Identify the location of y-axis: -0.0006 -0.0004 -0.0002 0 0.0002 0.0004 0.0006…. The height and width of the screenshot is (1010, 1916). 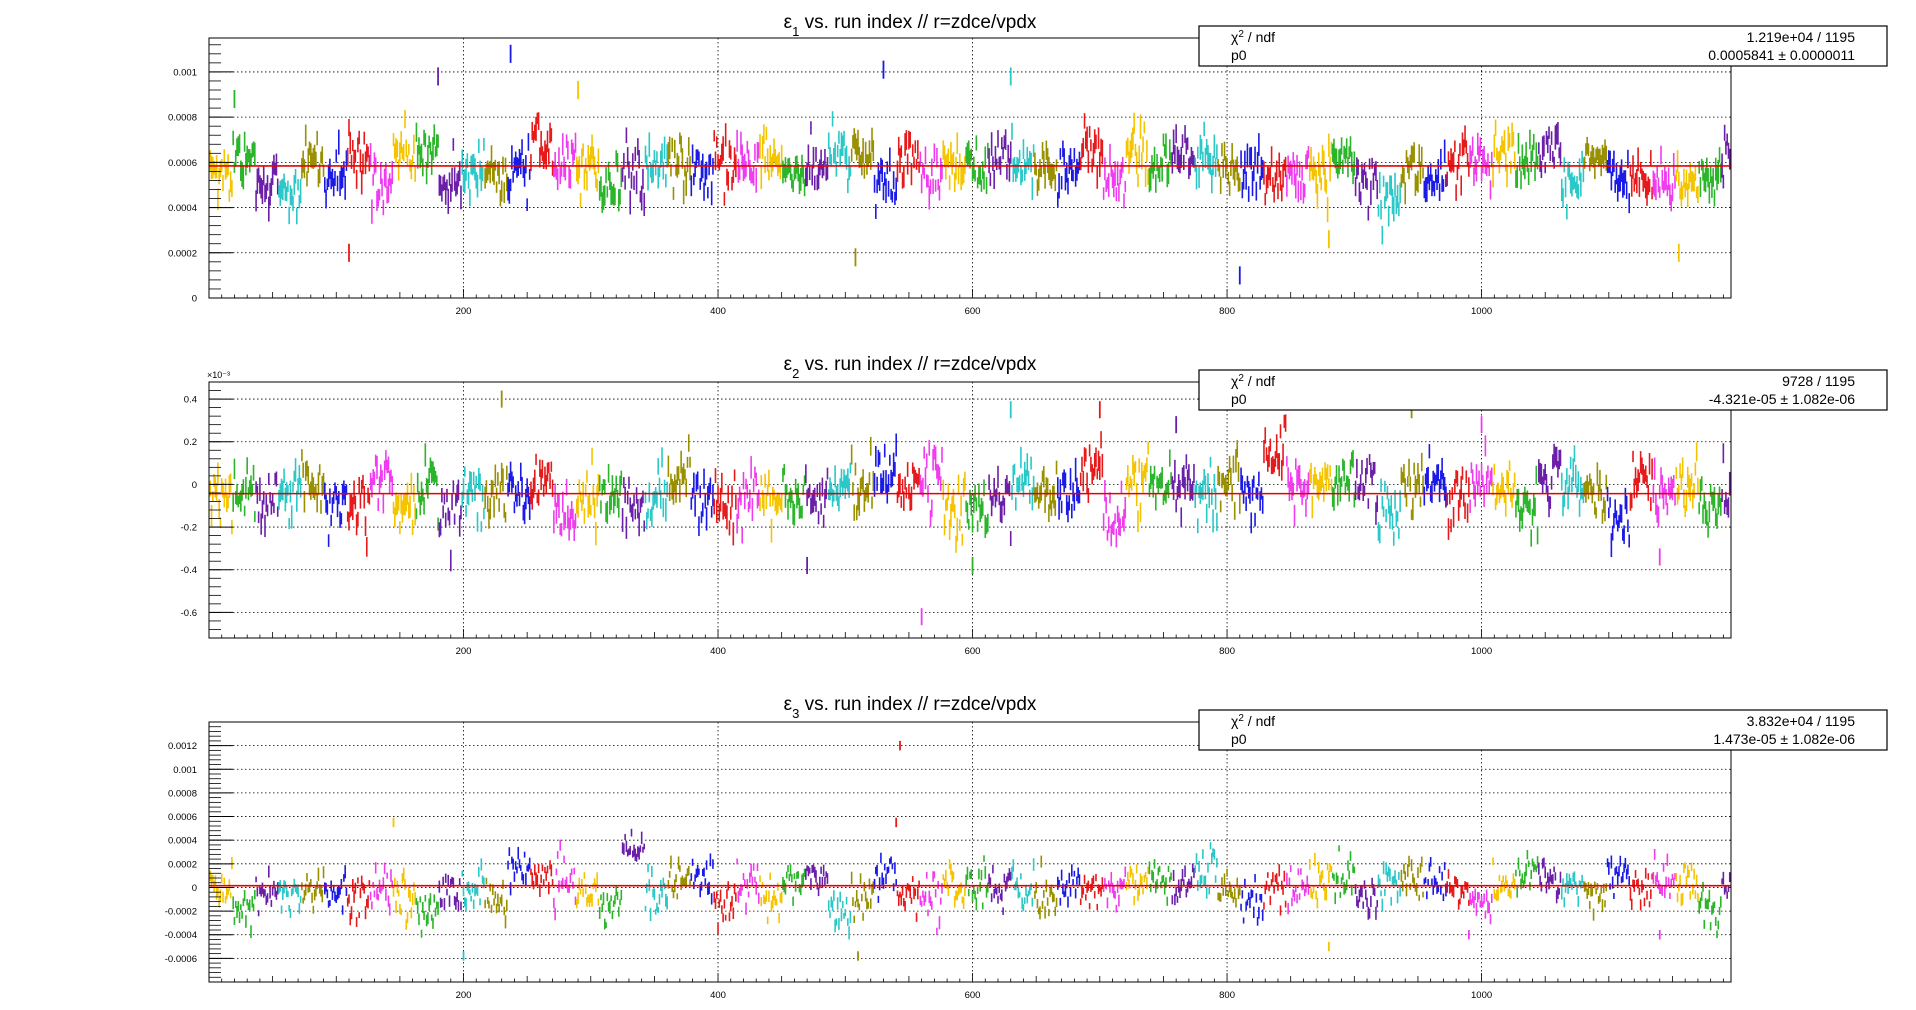
(199, 852).